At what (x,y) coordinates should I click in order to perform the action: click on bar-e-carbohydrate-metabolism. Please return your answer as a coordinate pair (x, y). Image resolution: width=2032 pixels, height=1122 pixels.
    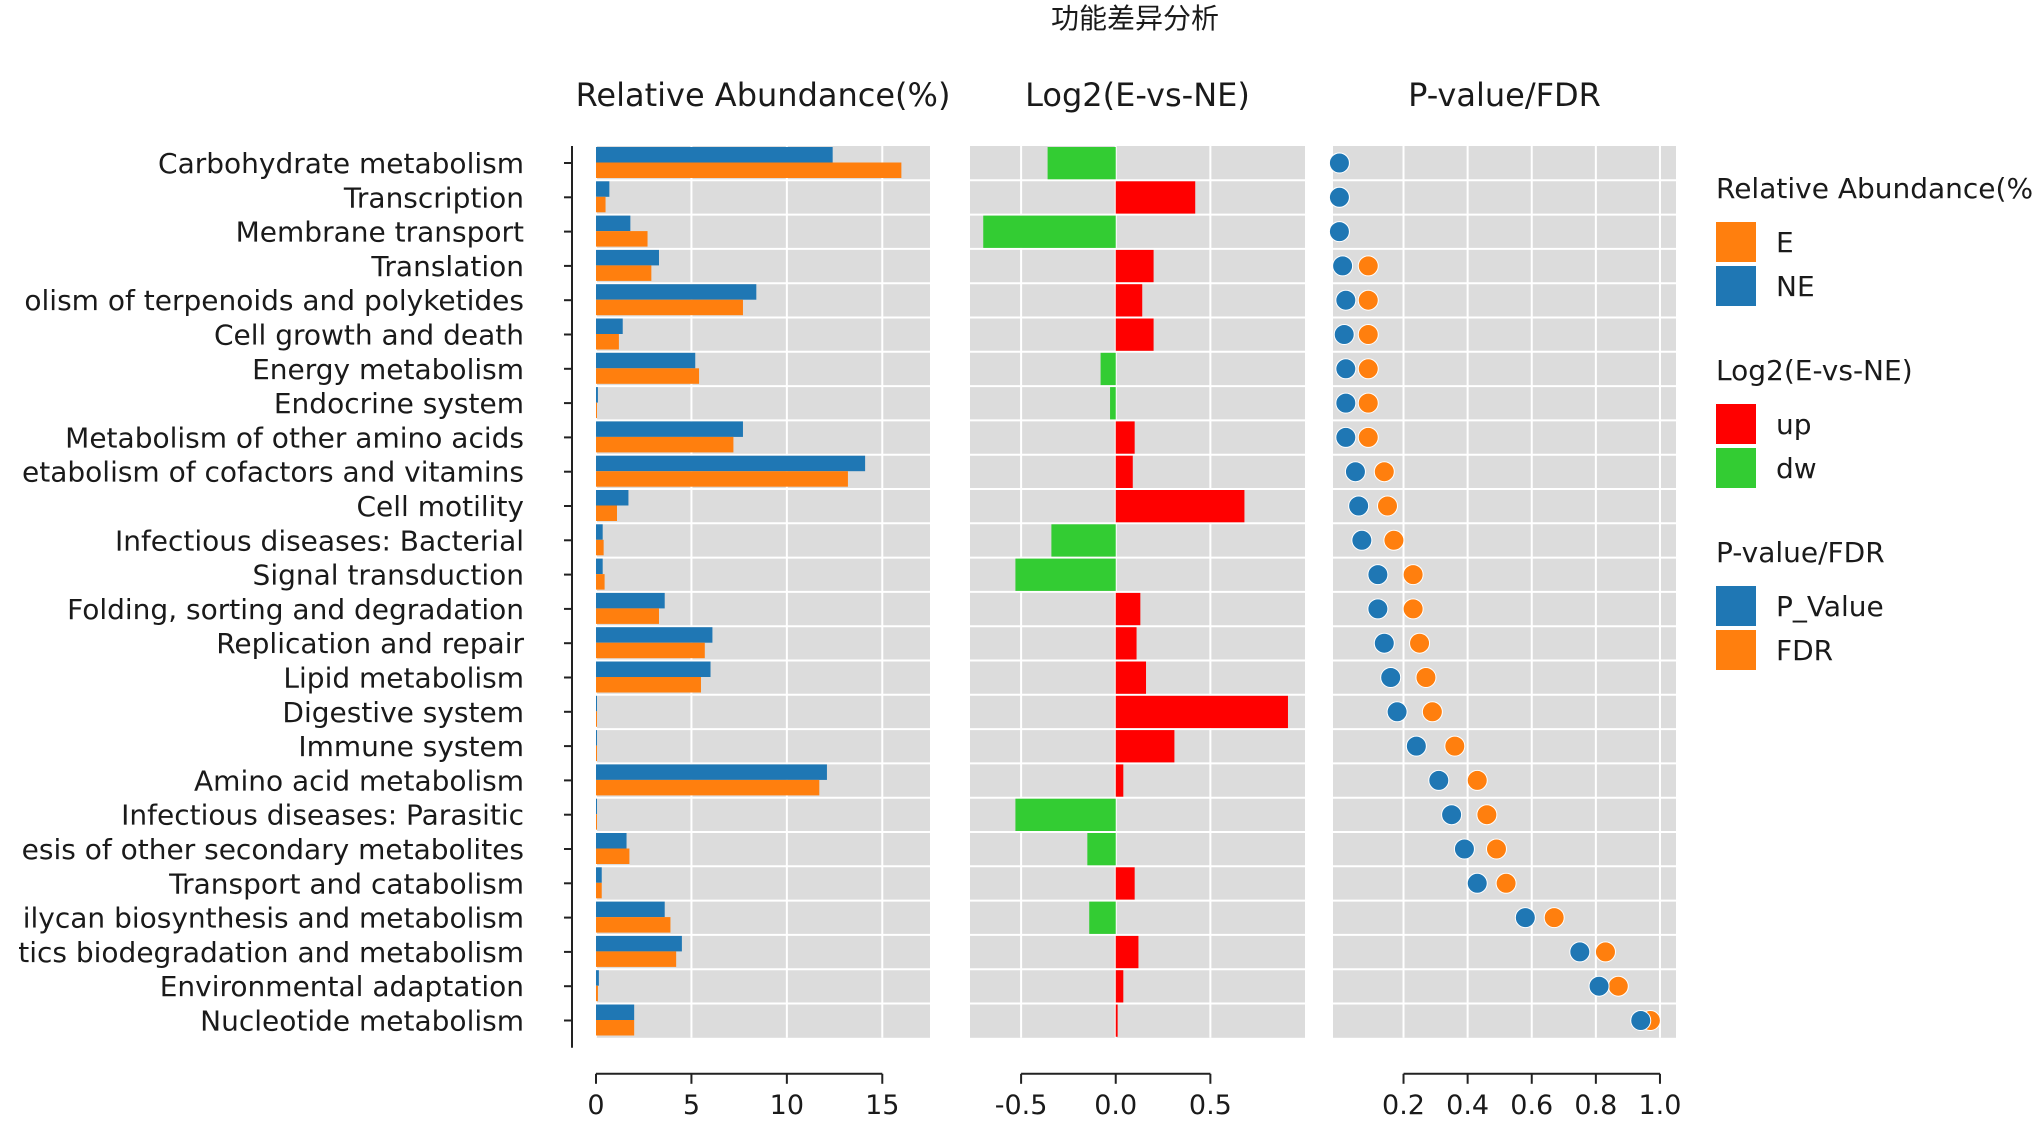
    Looking at the image, I should click on (749, 170).